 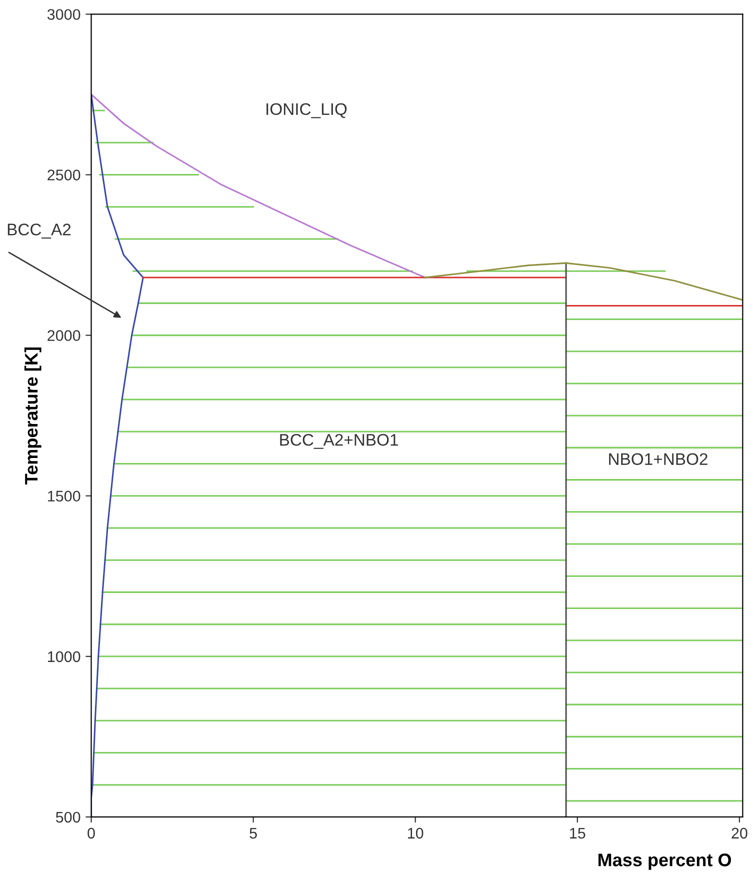 What do you see at coordinates (63, 14) in the screenshot?
I see `y-tick-label: 3000` at bounding box center [63, 14].